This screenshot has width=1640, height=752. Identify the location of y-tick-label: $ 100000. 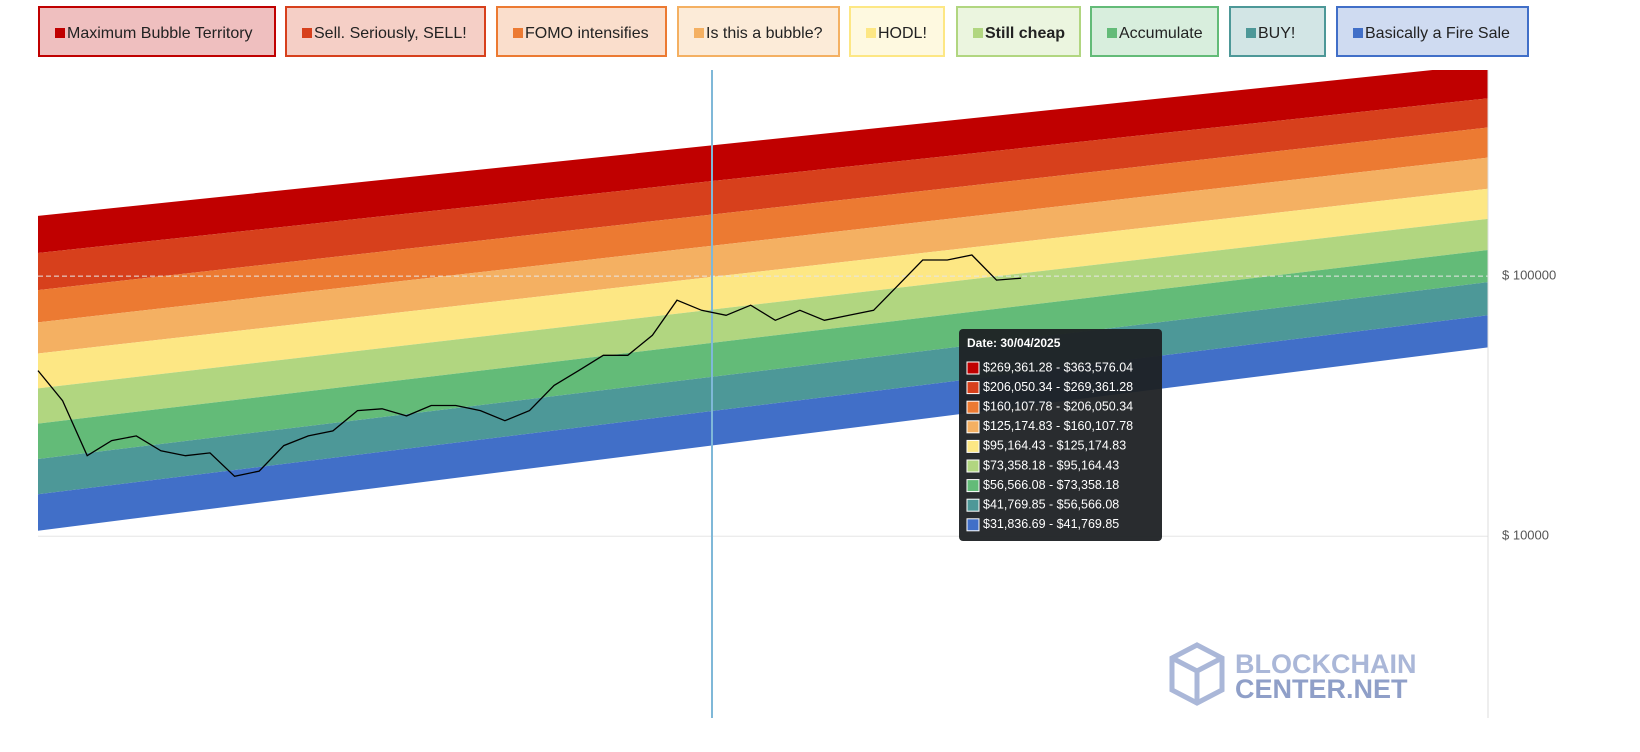
(1529, 275).